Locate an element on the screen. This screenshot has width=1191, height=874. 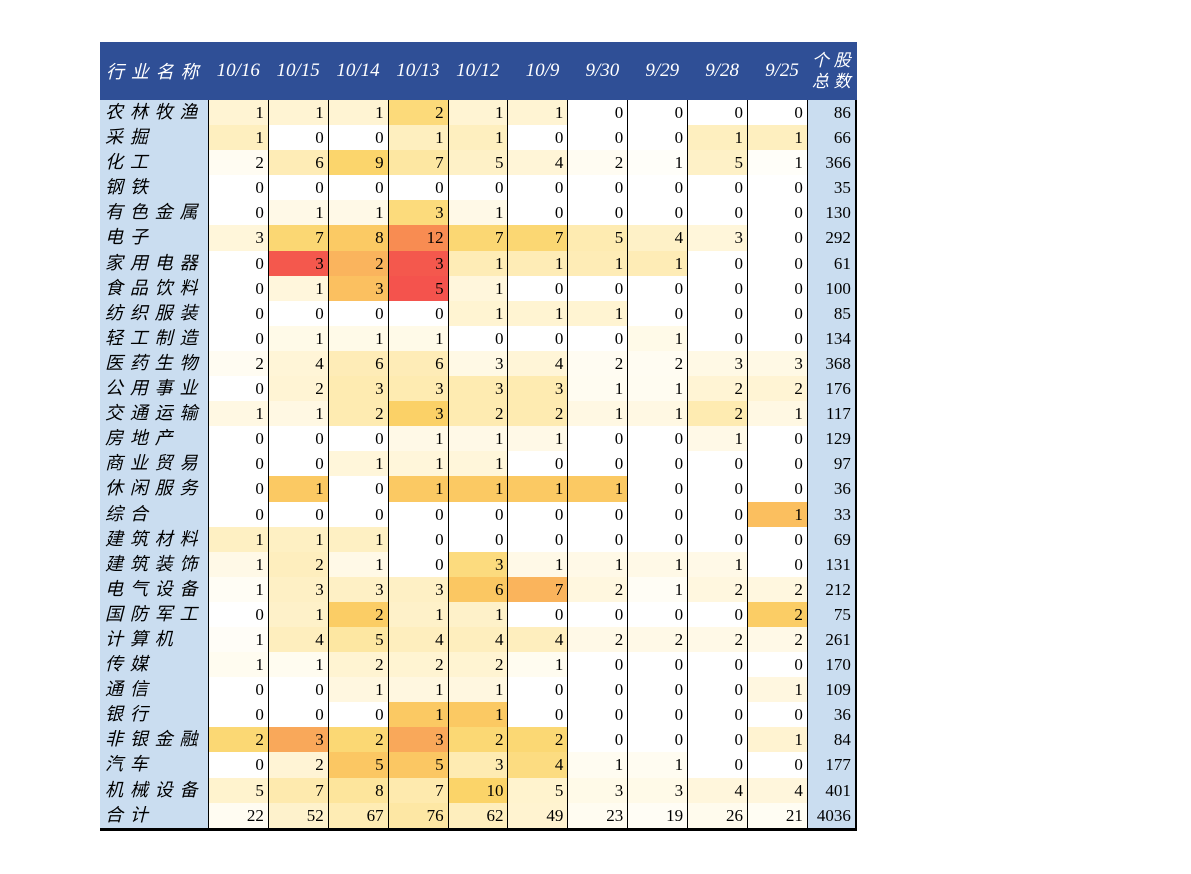
table-row: 计算机 1 4 5 4 4 4 2 2 2 2 261 is located at coordinates (478, 639).